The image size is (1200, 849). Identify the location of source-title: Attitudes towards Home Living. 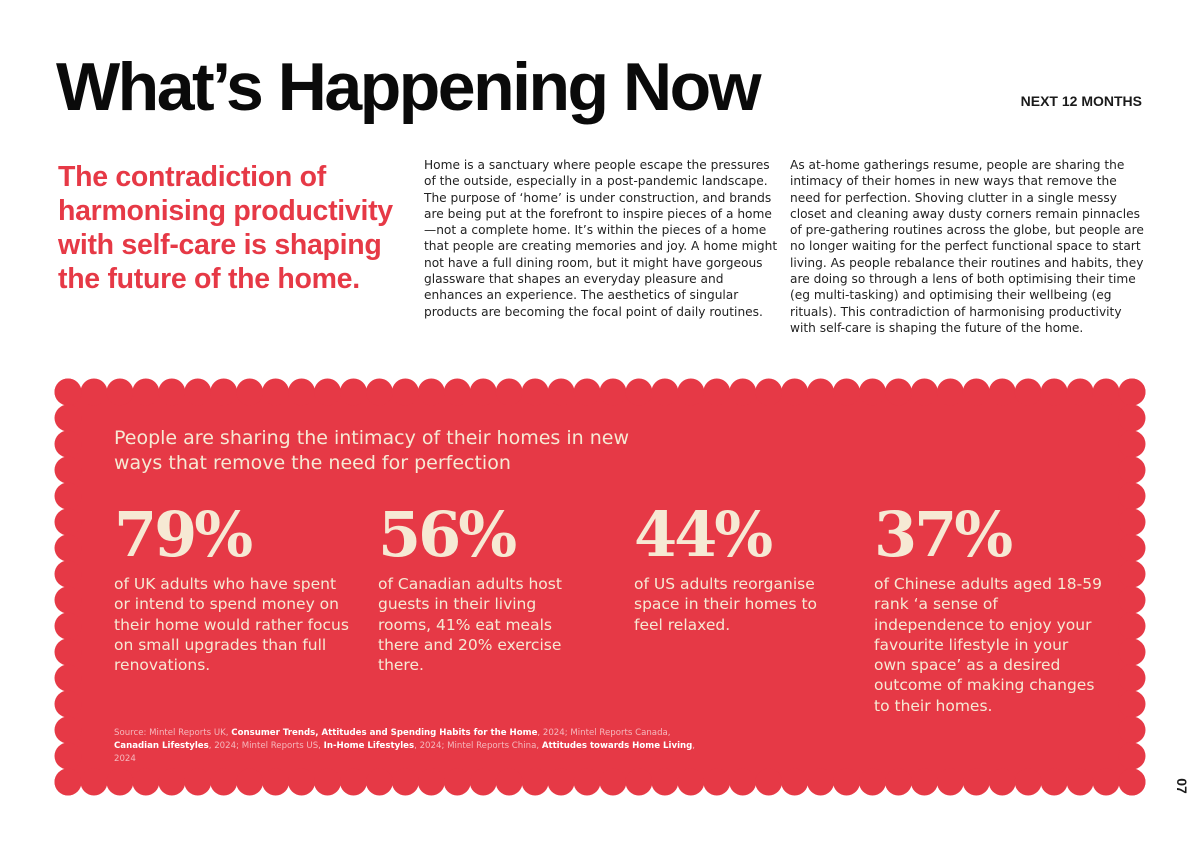
(617, 746).